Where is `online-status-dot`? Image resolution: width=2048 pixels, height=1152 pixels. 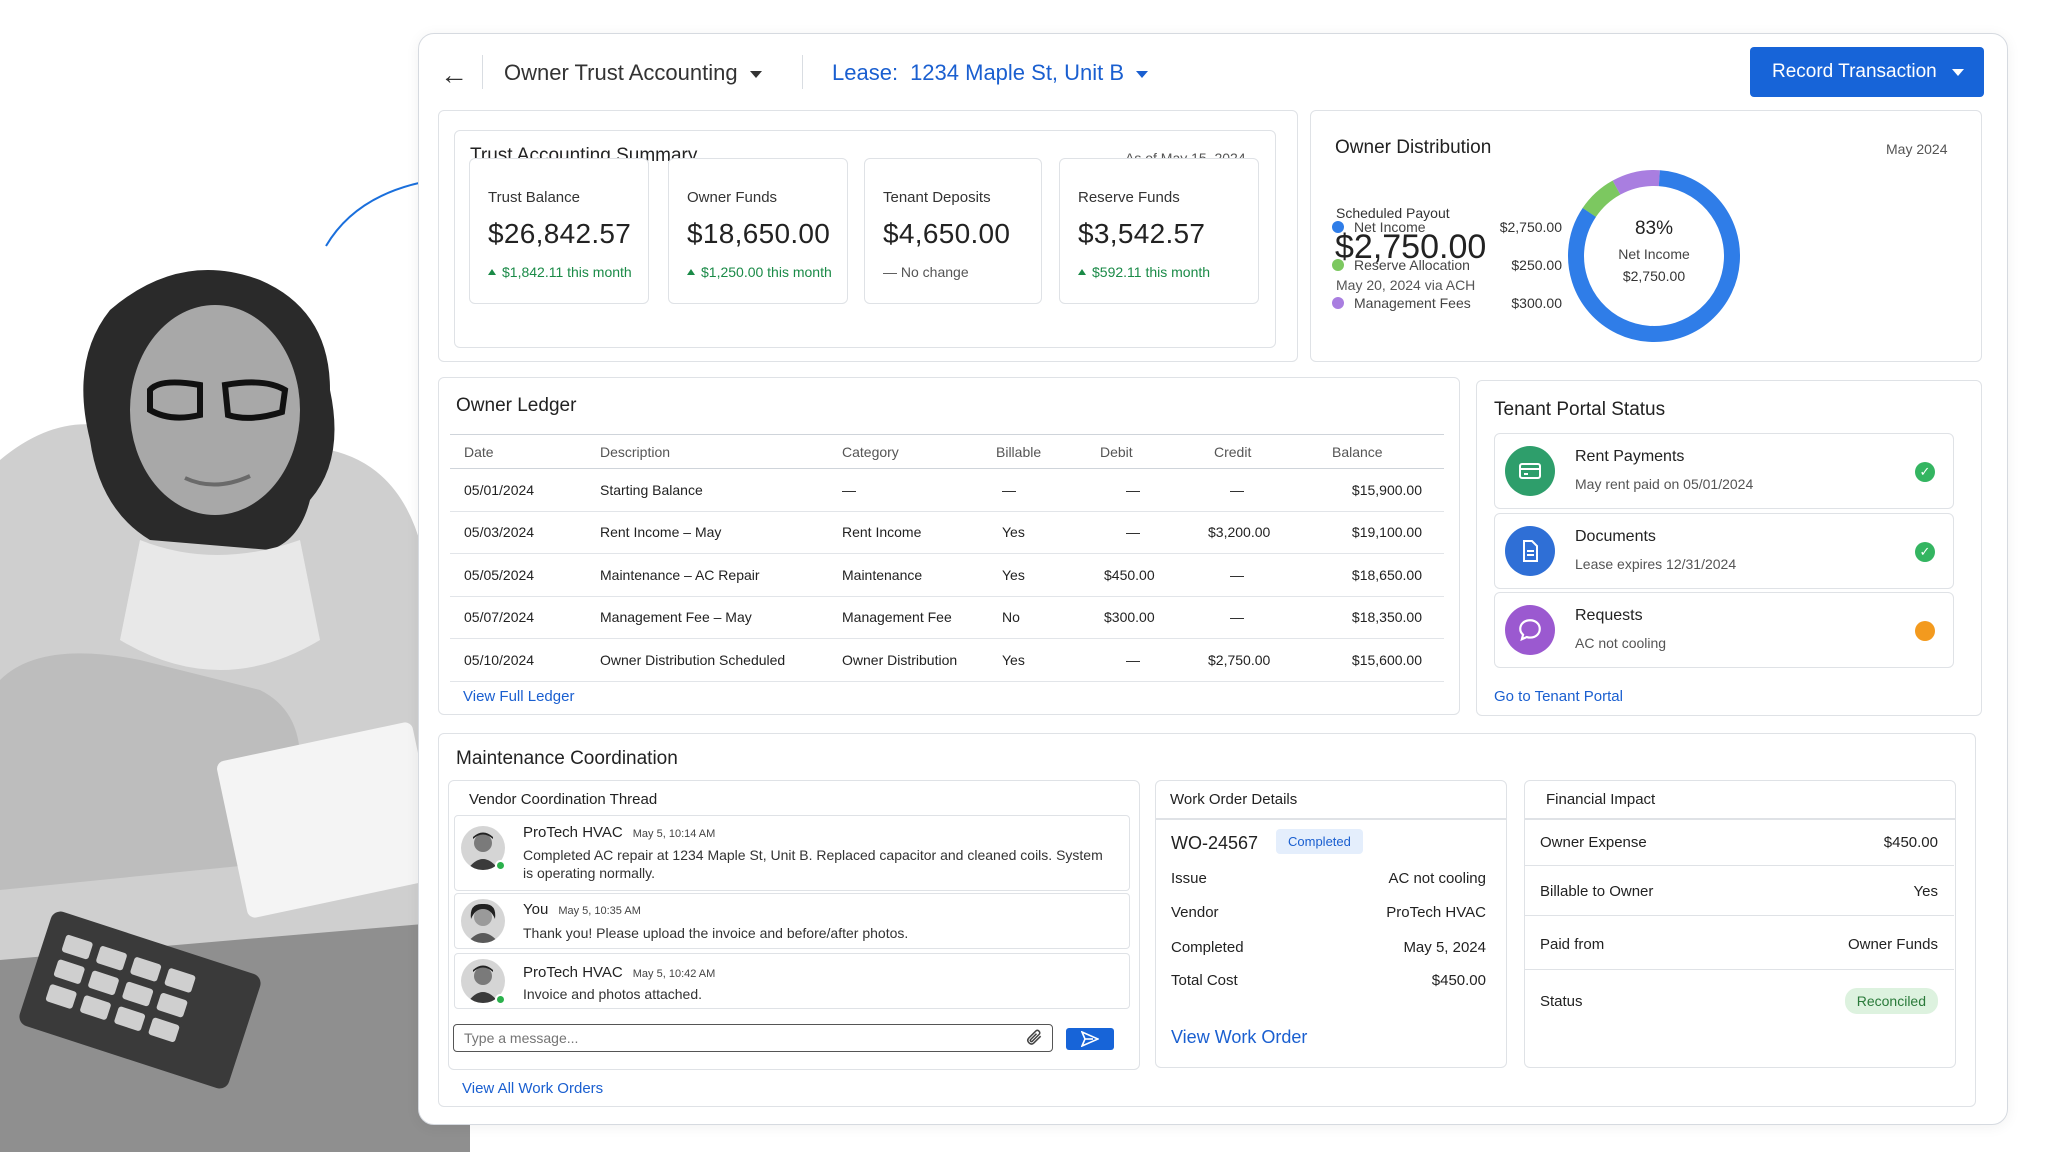
online-status-dot is located at coordinates (500, 999).